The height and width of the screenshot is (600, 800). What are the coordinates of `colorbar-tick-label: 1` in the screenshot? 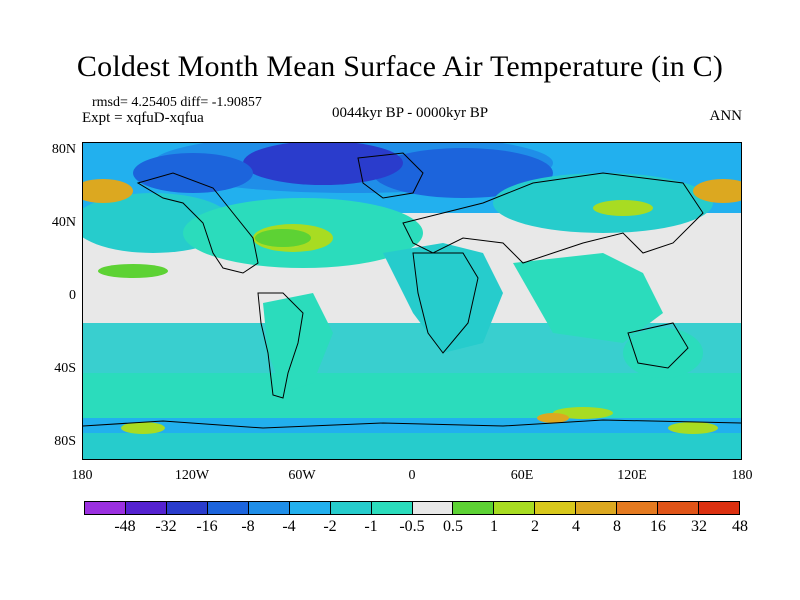 It's located at (494, 526).